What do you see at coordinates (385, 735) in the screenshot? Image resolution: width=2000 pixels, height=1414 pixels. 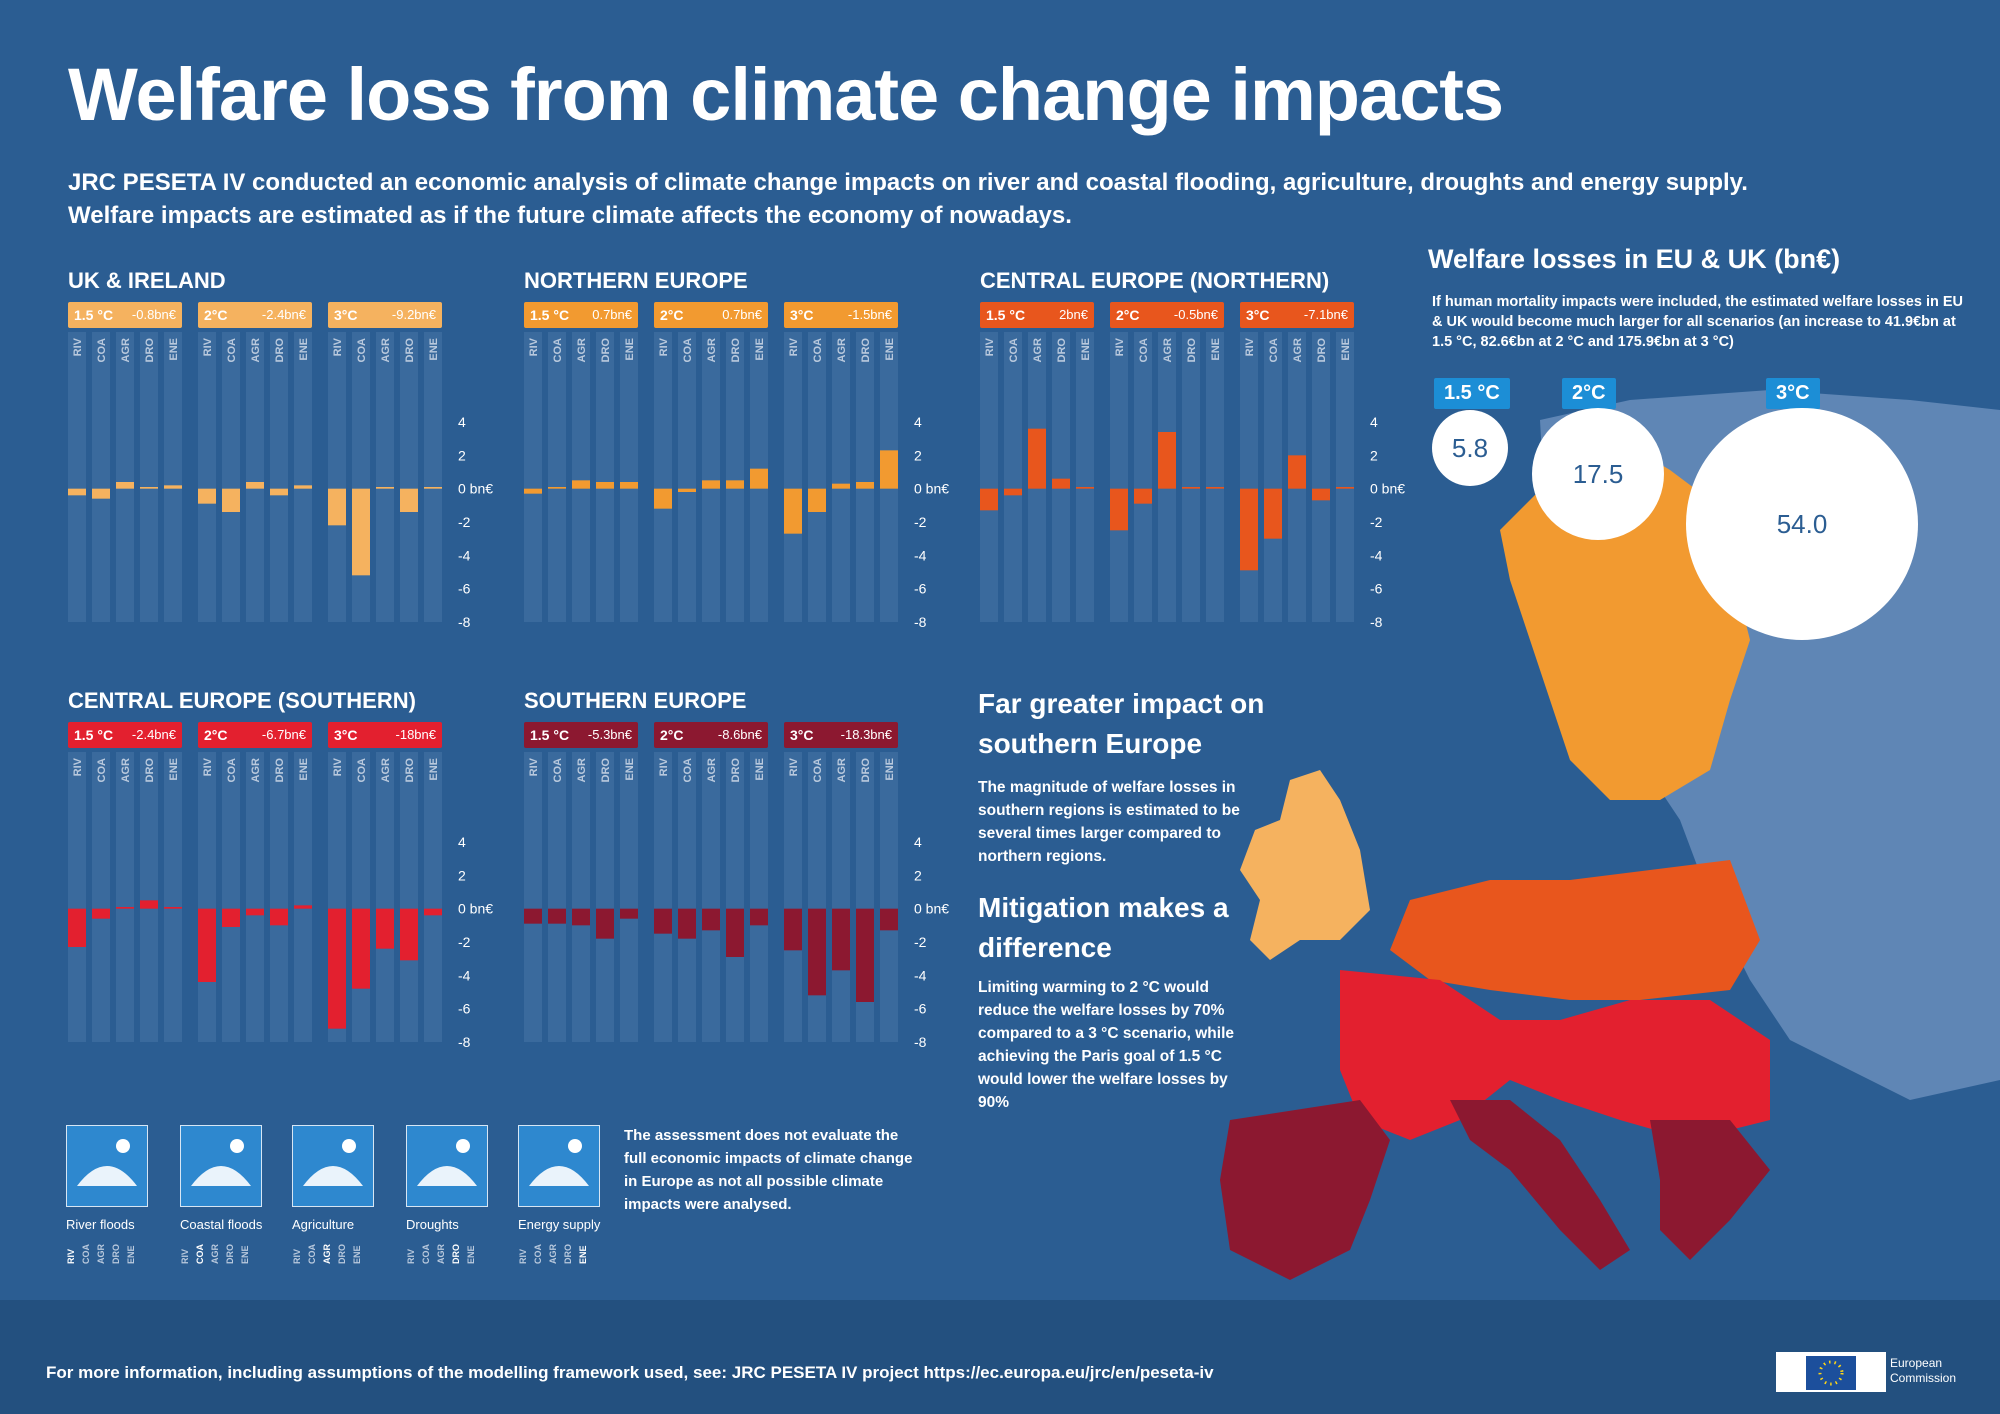 I see `scenario-tag: 3°C -18bn€` at bounding box center [385, 735].